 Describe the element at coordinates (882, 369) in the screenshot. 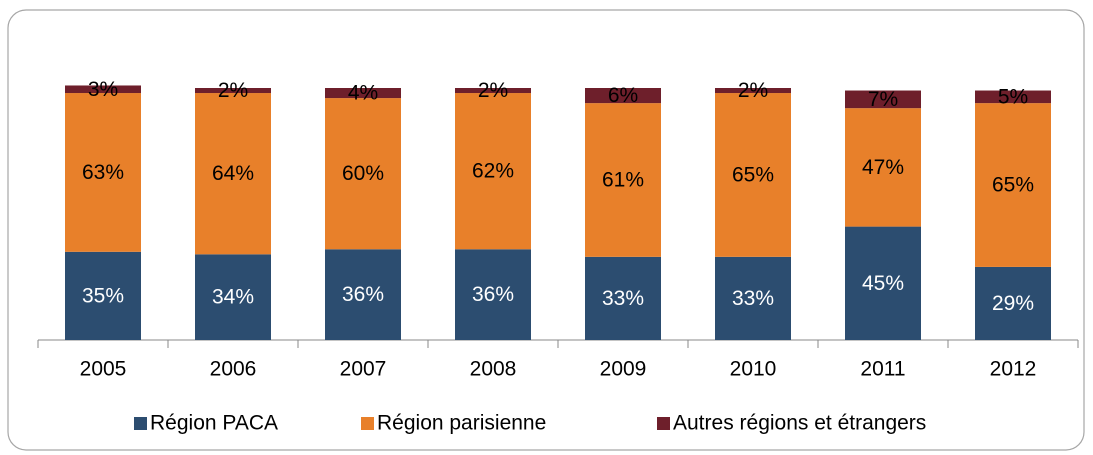

I see `x-tick-label: 2011` at that location.